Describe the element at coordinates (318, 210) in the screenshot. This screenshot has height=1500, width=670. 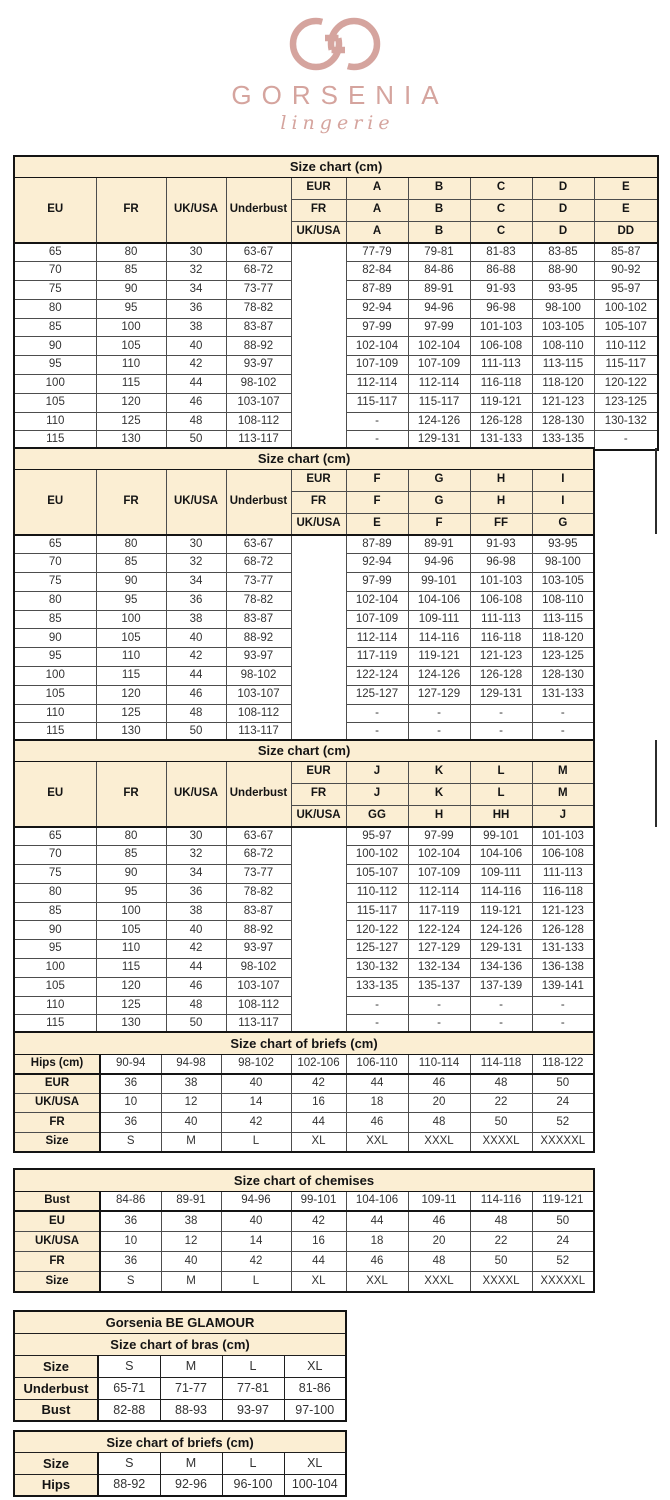
I see `standard-label: FR` at that location.